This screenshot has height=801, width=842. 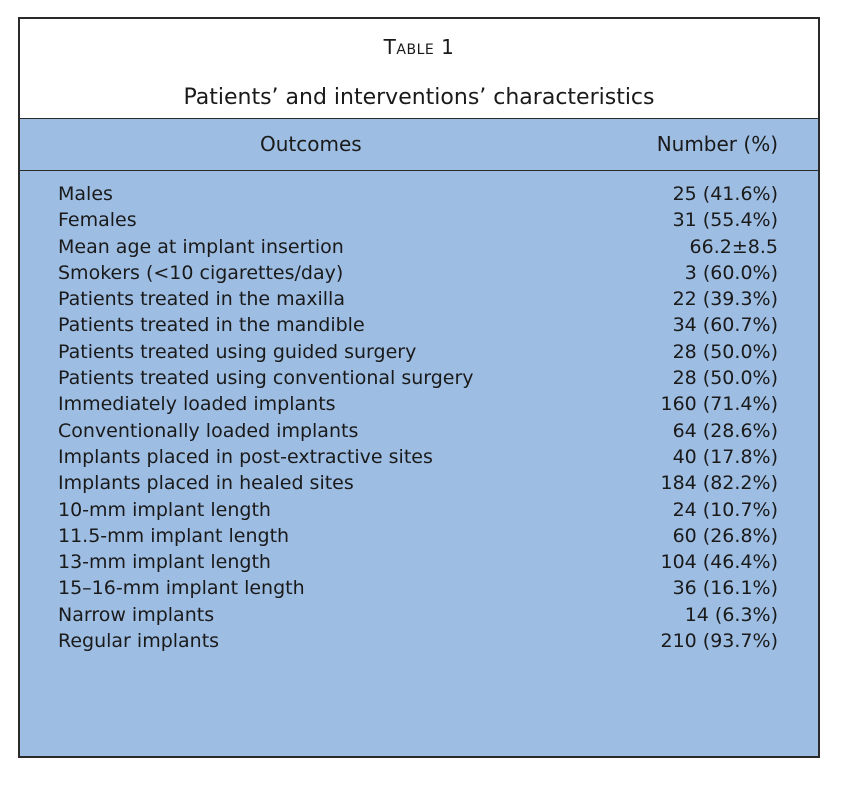 I want to click on row-number-value: 24 (10.7%), so click(x=725, y=509).